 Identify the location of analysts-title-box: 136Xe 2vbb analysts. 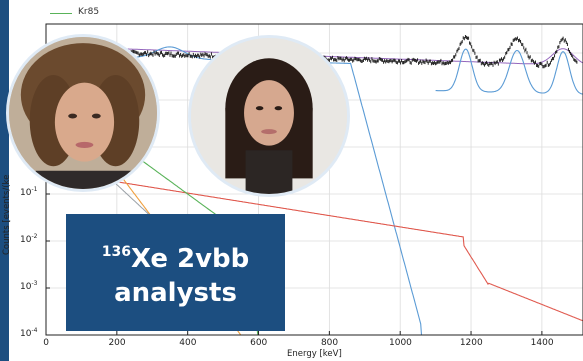
(175, 272).